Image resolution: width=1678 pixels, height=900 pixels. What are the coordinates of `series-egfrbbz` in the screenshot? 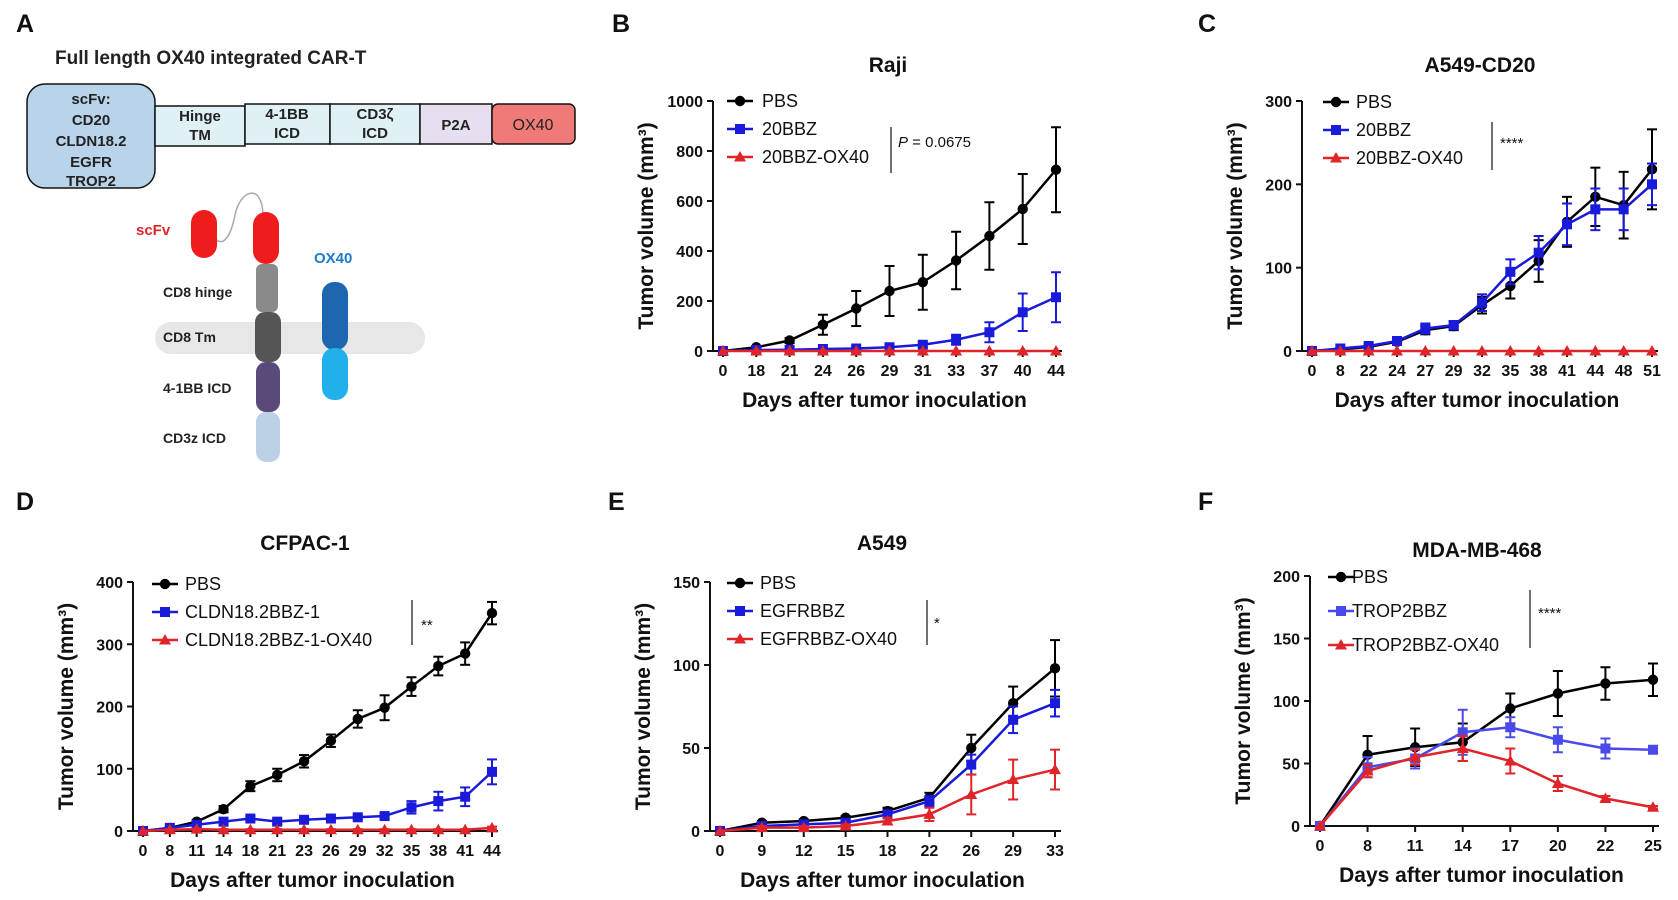 It's located at (887, 762).